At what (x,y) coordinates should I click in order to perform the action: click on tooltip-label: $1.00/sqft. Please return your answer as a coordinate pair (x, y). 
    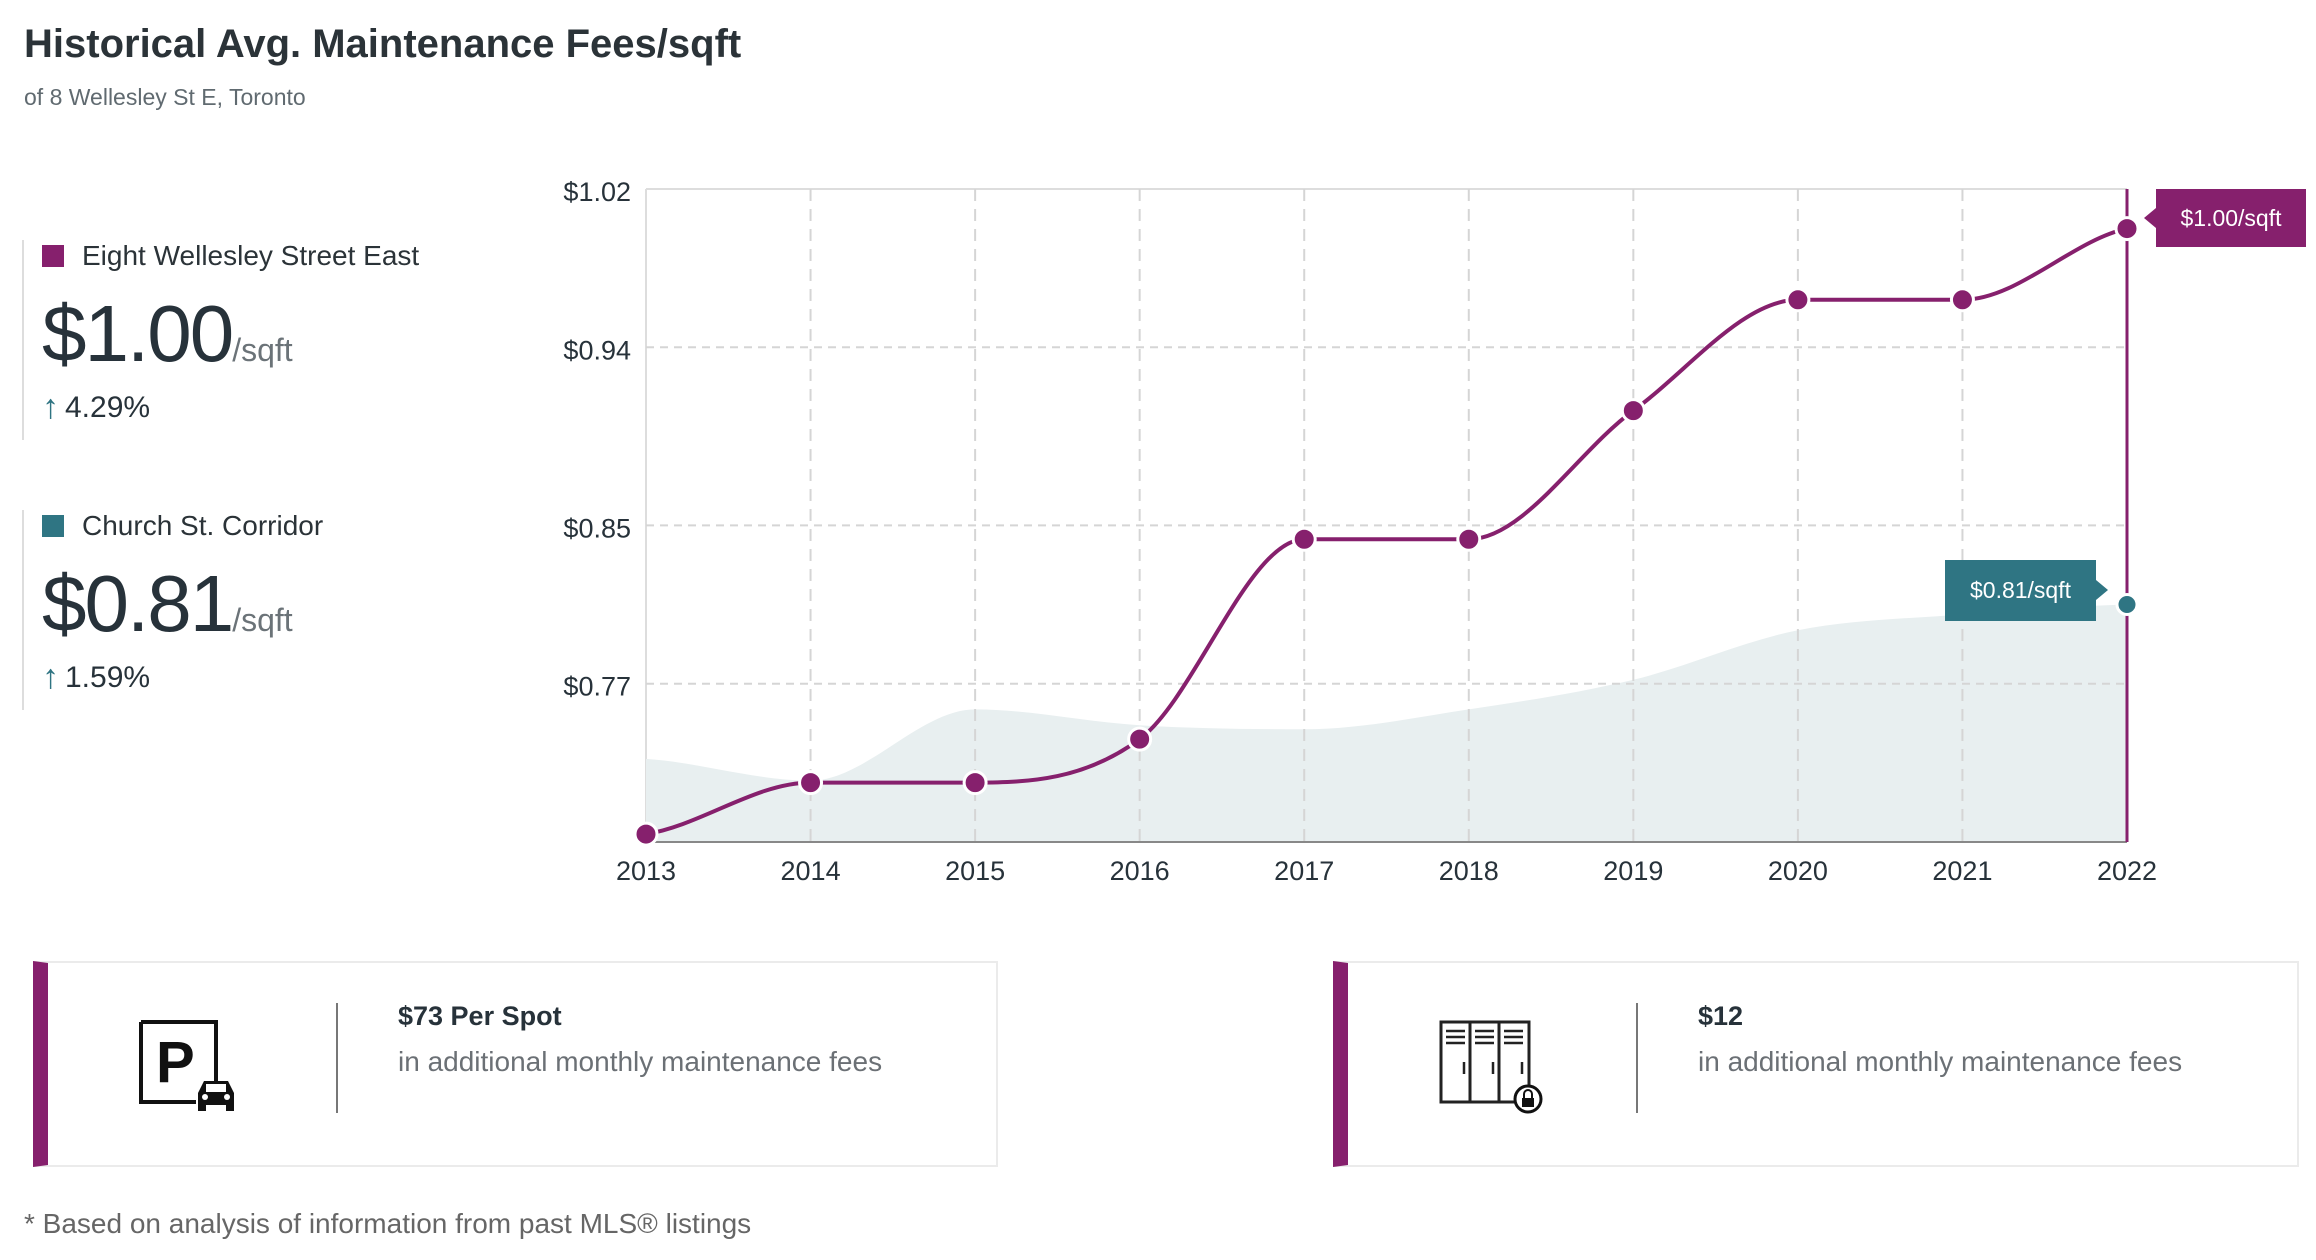
    Looking at the image, I should click on (2231, 217).